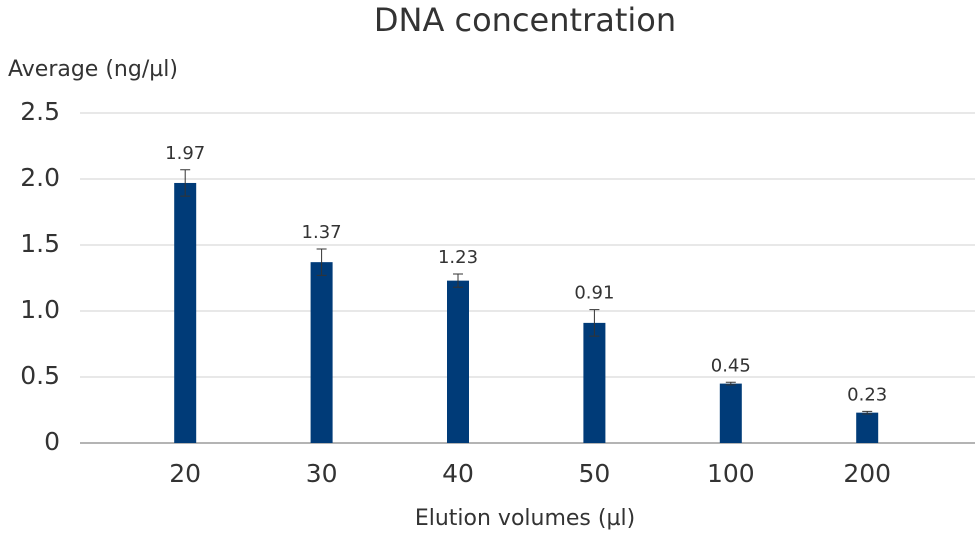  What do you see at coordinates (185, 153) in the screenshot?
I see `data-label: 1.97` at bounding box center [185, 153].